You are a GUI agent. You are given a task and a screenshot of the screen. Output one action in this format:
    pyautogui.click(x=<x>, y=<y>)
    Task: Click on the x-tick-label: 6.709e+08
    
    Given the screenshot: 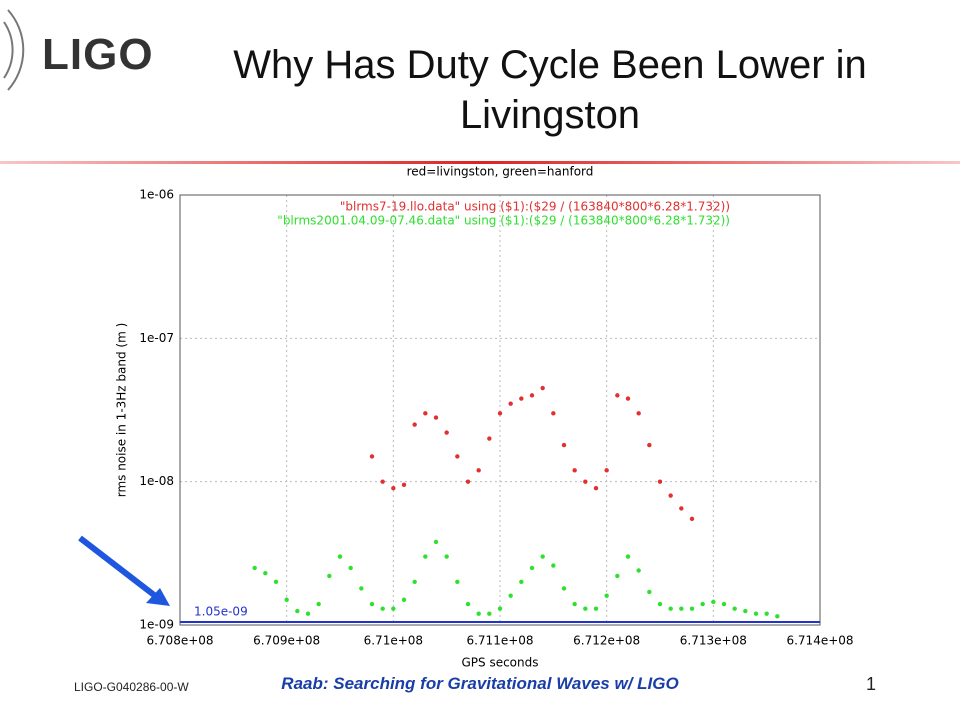 What is the action you would take?
    pyautogui.click(x=286, y=641)
    